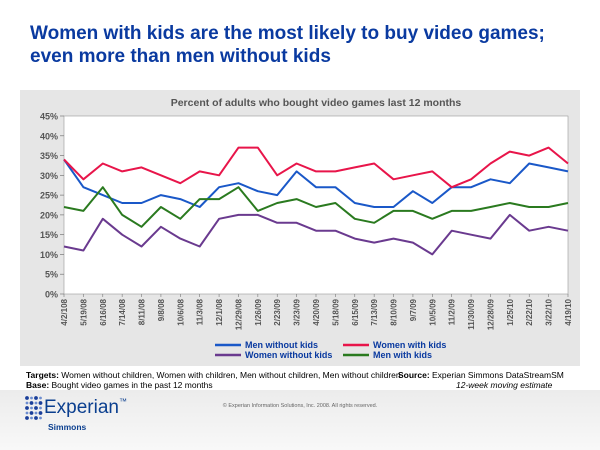 This screenshot has height=450, width=600. Describe the element at coordinates (300, 420) in the screenshot. I see `footer` at that location.